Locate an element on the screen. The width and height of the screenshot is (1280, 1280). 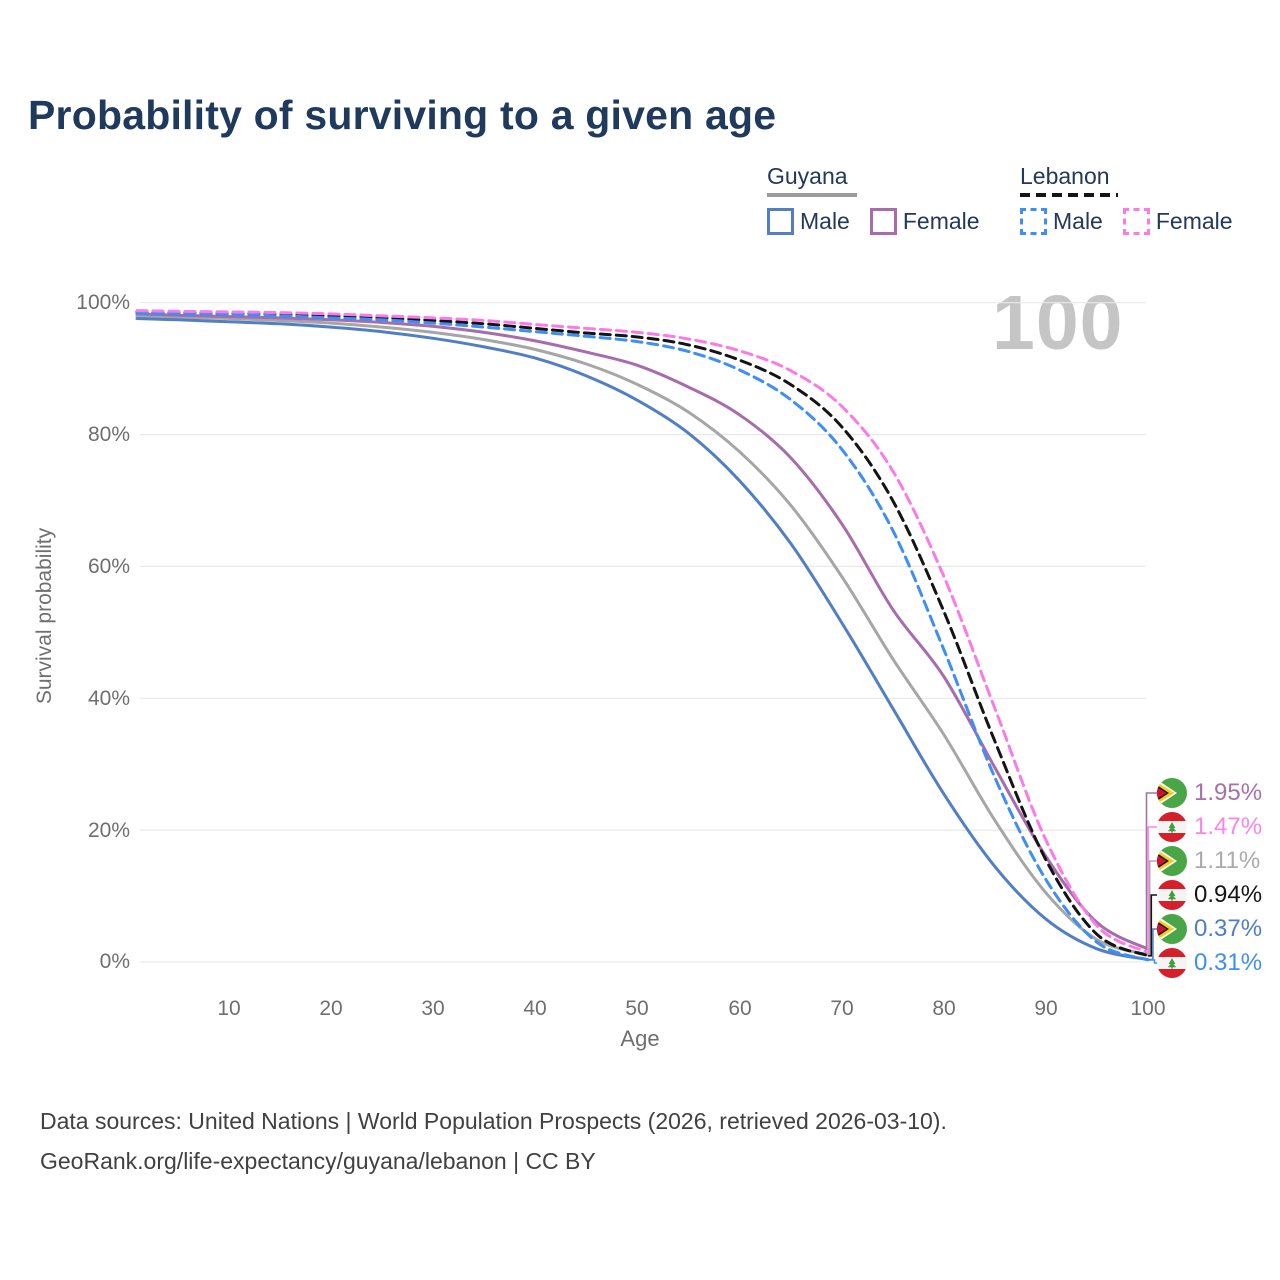
leader-line-guyana_female is located at coordinates (1151, 871).